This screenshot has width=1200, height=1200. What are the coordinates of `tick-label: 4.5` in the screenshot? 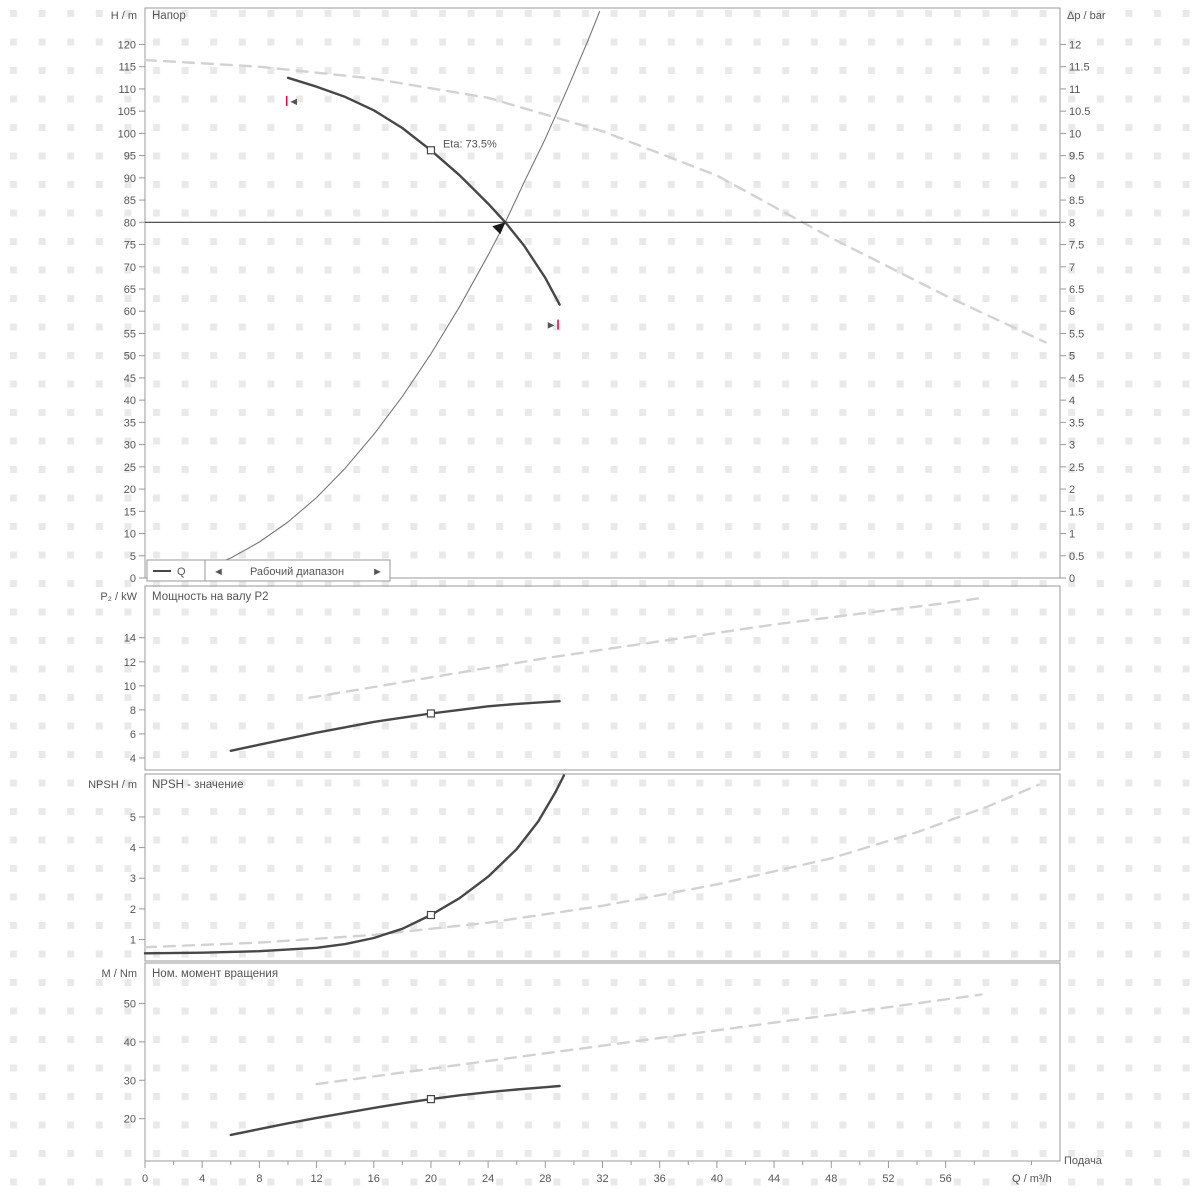 It's located at (1076, 379).